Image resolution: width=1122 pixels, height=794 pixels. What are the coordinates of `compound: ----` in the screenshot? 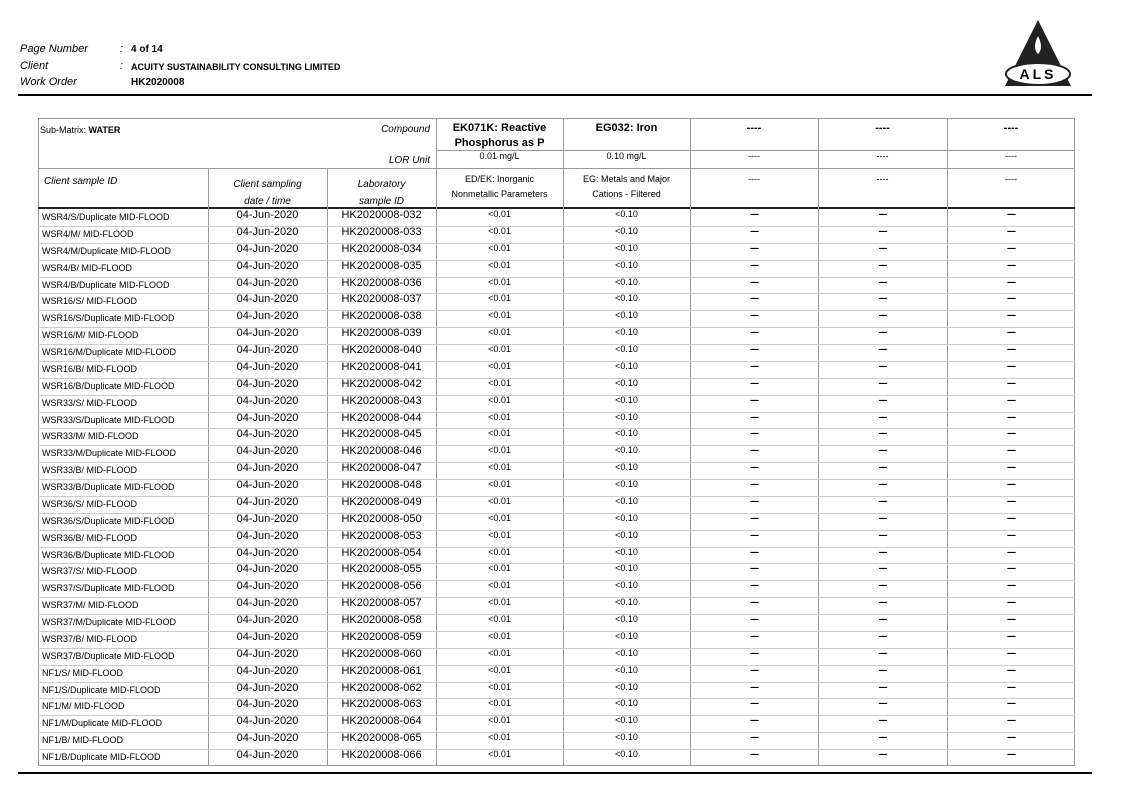 It's located at (1011, 128).